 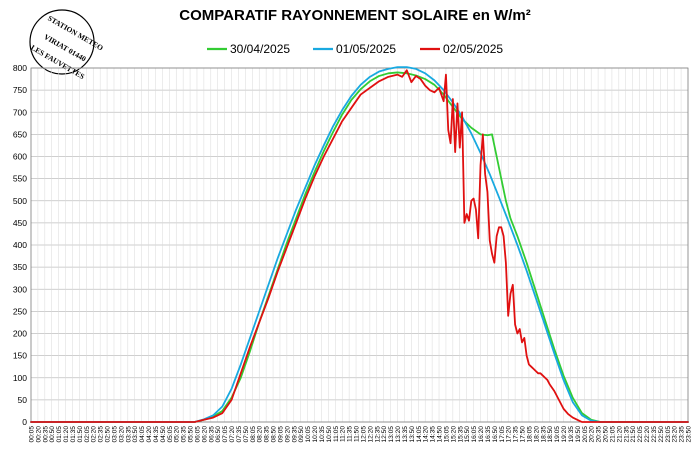 I want to click on y-tick-label: 550, so click(x=20, y=179).